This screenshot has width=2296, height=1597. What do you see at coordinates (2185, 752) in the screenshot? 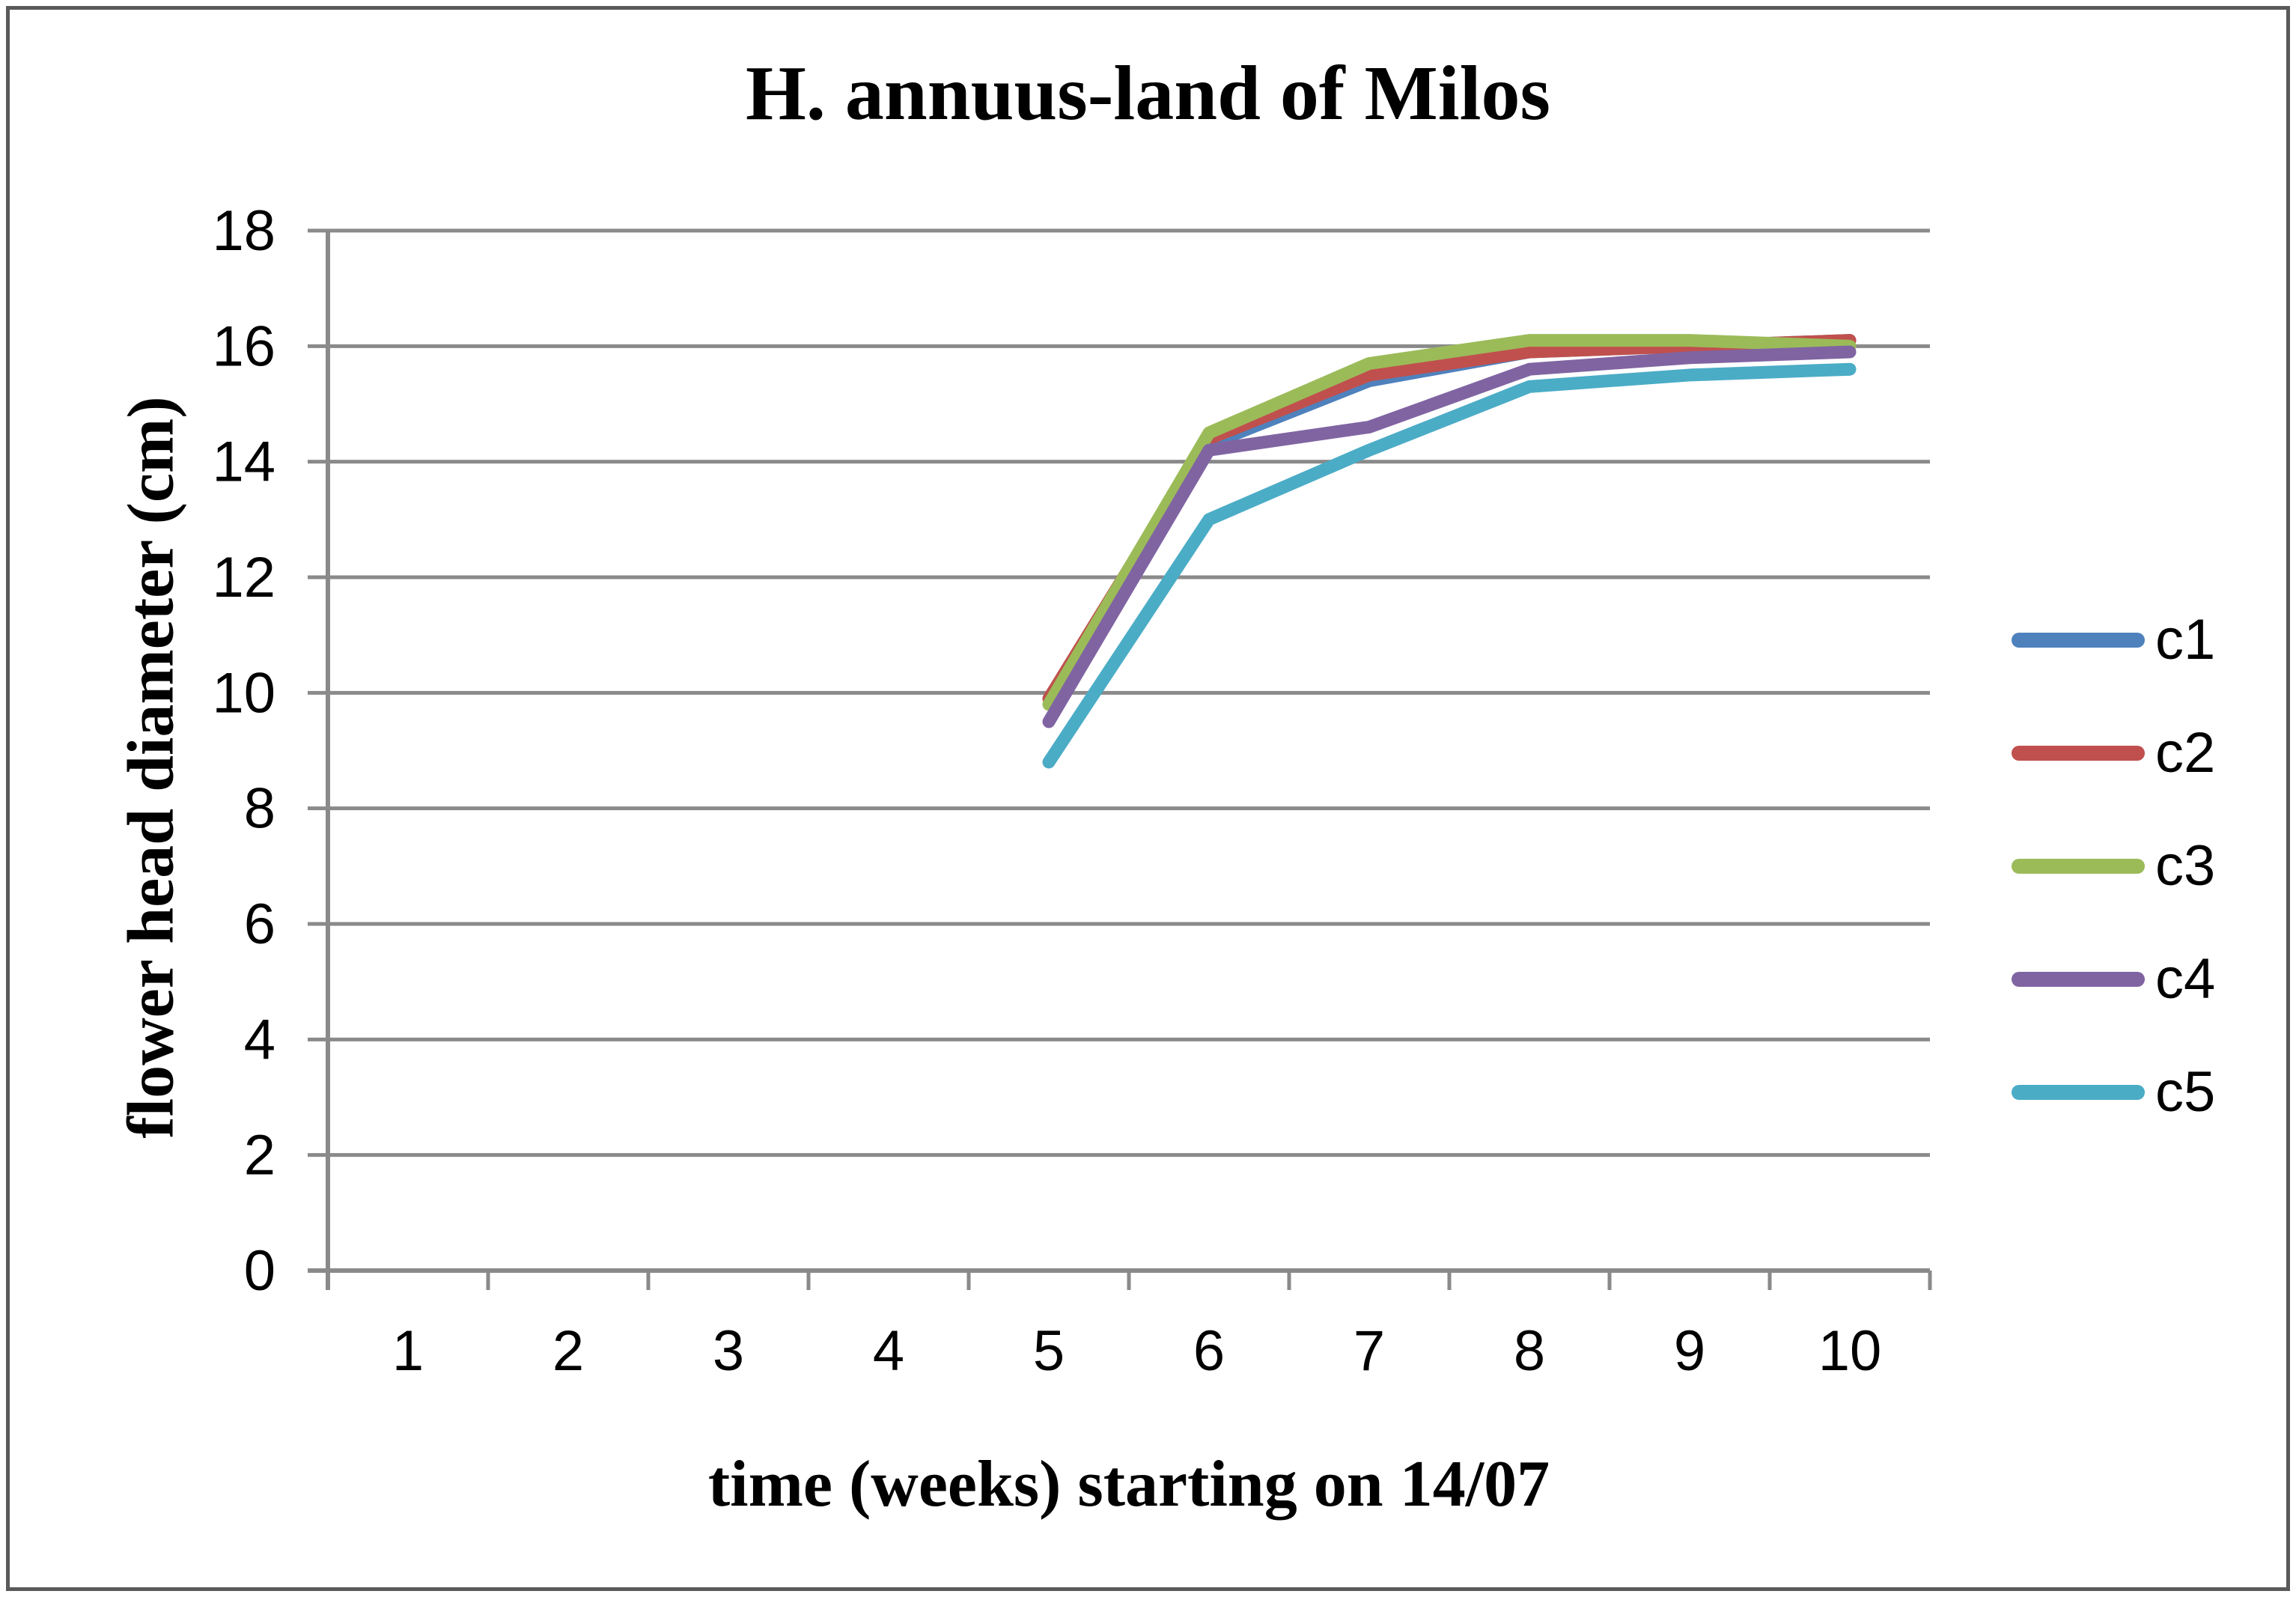
I see `legend-label-c2: c2` at bounding box center [2185, 752].